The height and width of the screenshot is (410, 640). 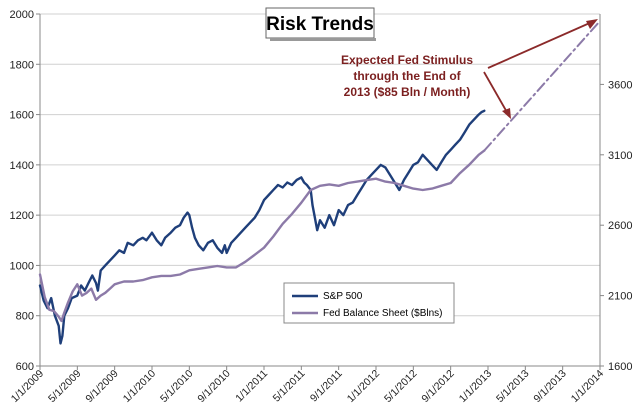 I want to click on right-tick-label: 2100, so click(x=620, y=297).